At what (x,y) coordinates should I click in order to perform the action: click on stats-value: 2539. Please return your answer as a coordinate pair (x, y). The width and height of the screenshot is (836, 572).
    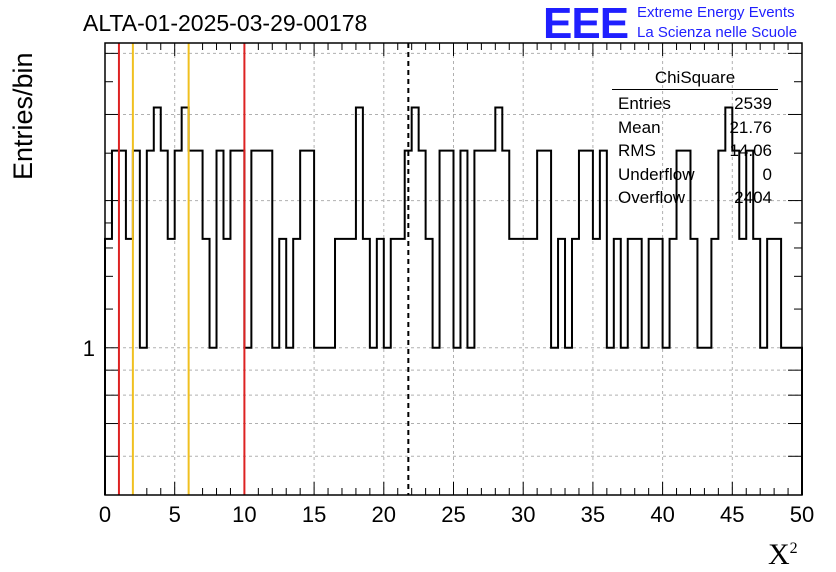
    Looking at the image, I should click on (753, 103).